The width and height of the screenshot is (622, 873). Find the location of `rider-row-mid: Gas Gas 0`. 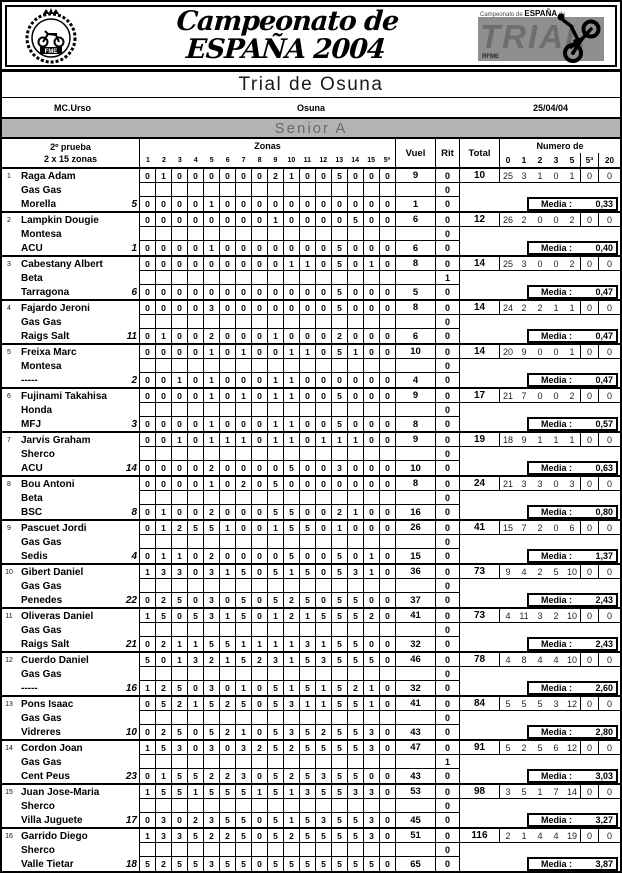

rider-row-mid: Gas Gas 0 is located at coordinates (311, 674).